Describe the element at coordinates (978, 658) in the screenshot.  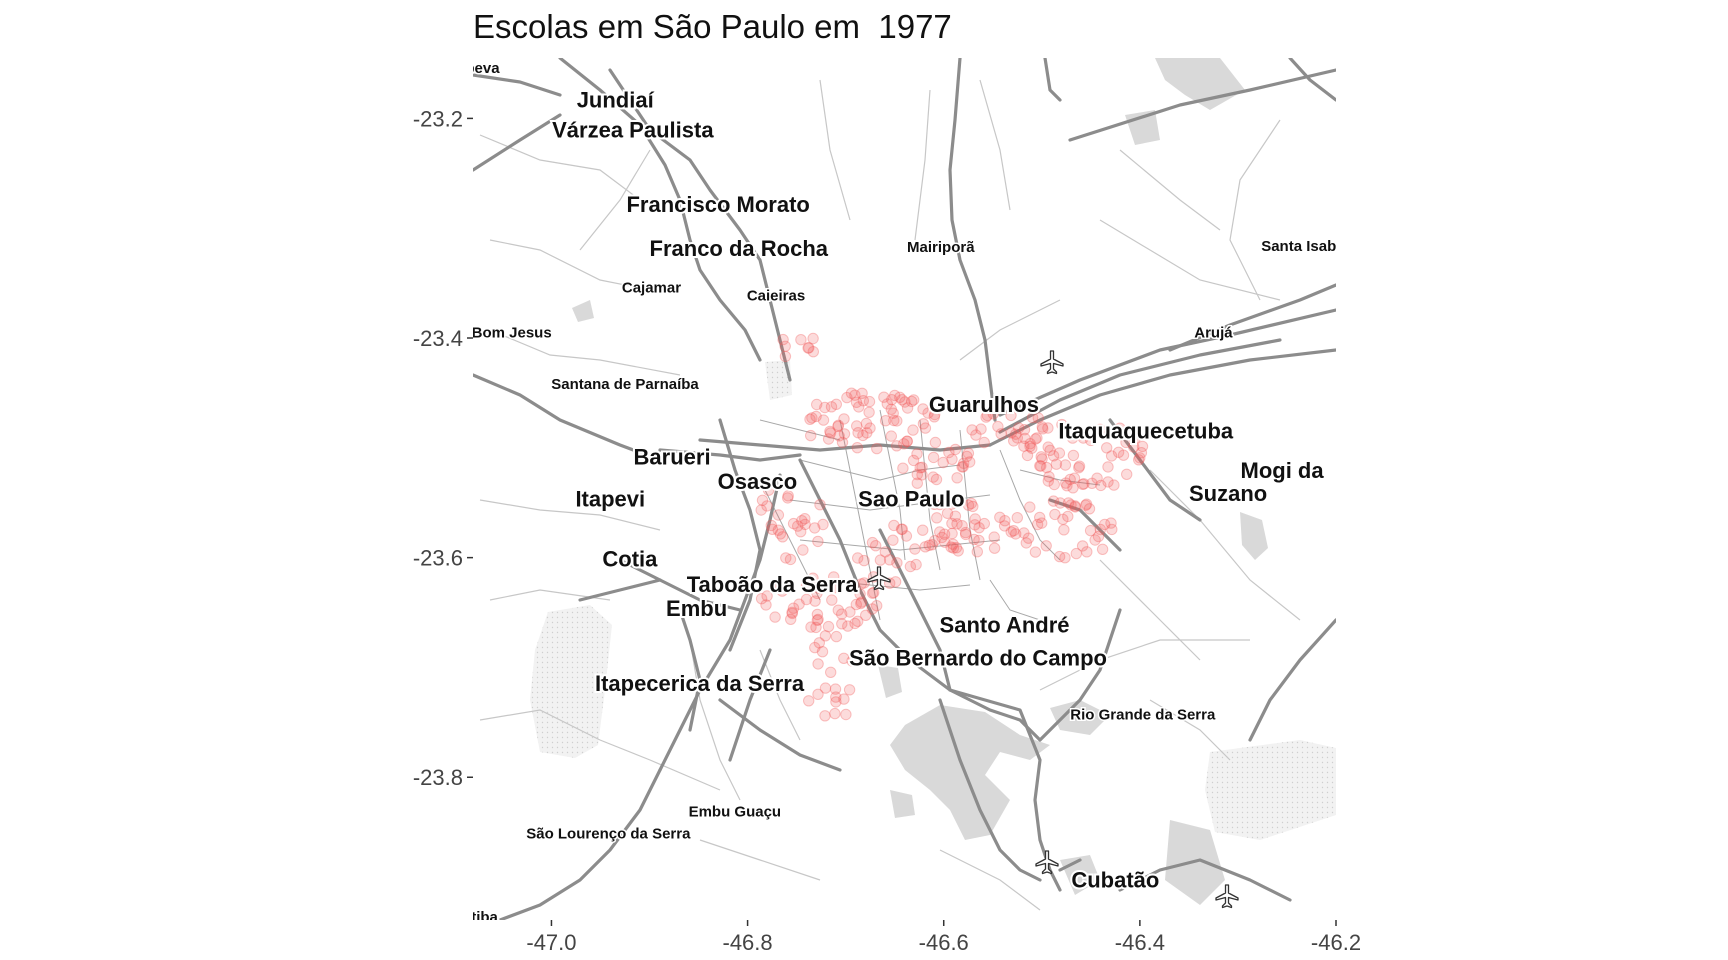
I see `place-label: São Bernardo do Campo` at that location.